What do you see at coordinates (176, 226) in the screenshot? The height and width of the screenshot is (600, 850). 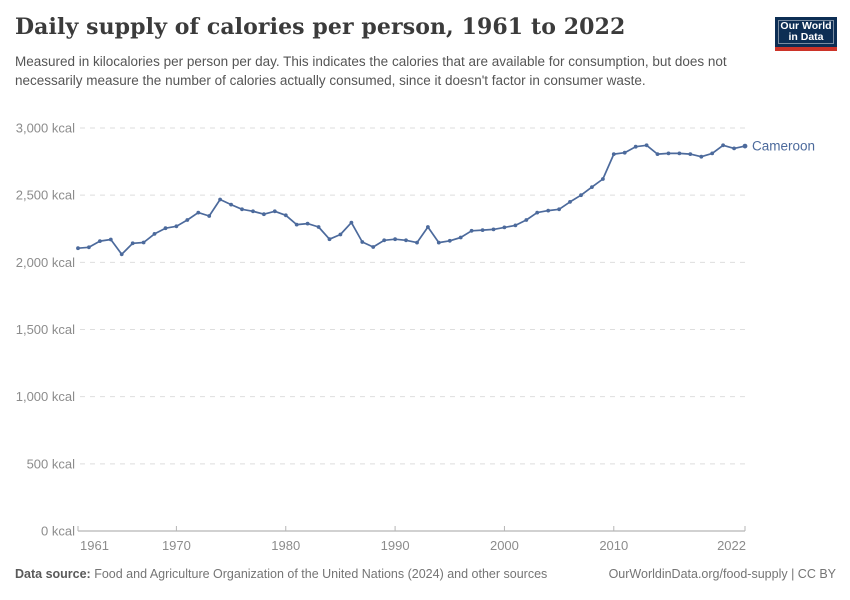 I see `data-point-1970` at bounding box center [176, 226].